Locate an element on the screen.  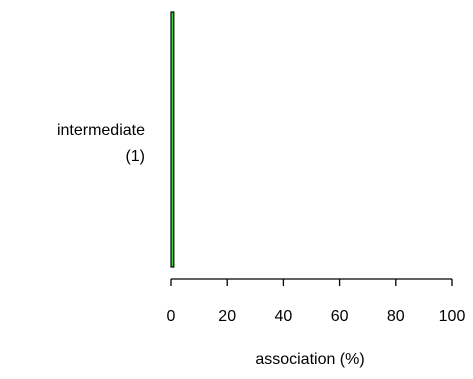
x-axis: 0 20 40 60 80 100 is located at coordinates (316, 301).